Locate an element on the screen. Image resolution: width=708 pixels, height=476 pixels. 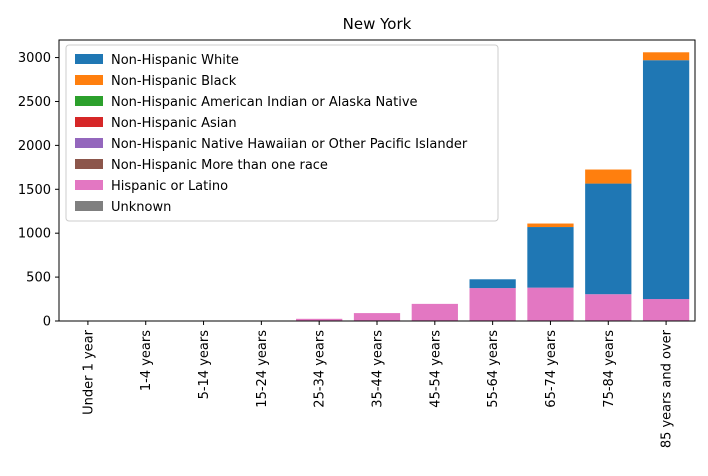
legend-label-7: Hispanic or Latino is located at coordinates (169, 186).